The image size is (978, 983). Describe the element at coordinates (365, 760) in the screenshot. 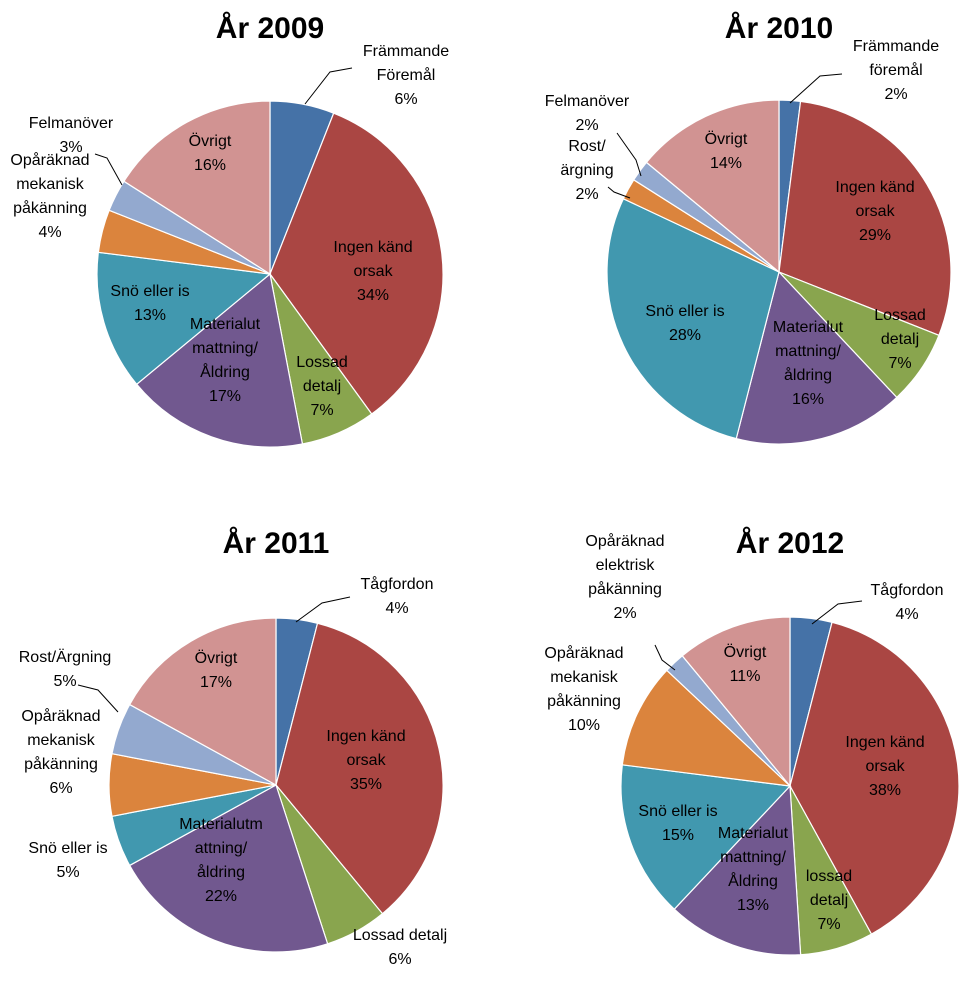

I see `data-label: Ingen känd orsak 35%` at that location.